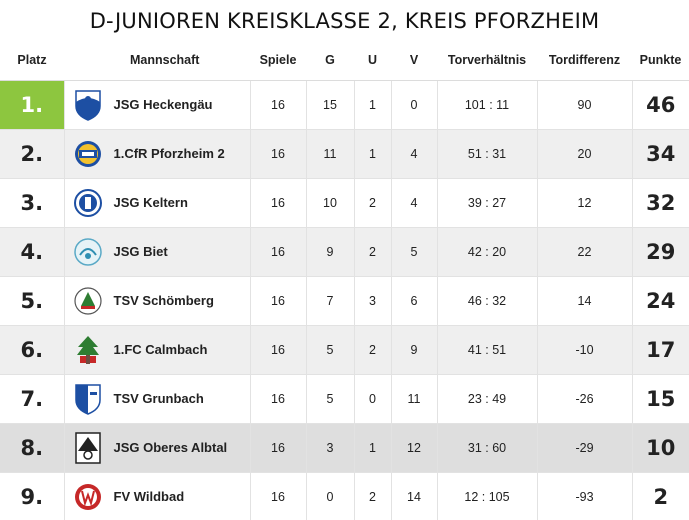 Image resolution: width=689 pixels, height=520 pixels. What do you see at coordinates (330, 301) in the screenshot?
I see `won-cell: 7` at bounding box center [330, 301].